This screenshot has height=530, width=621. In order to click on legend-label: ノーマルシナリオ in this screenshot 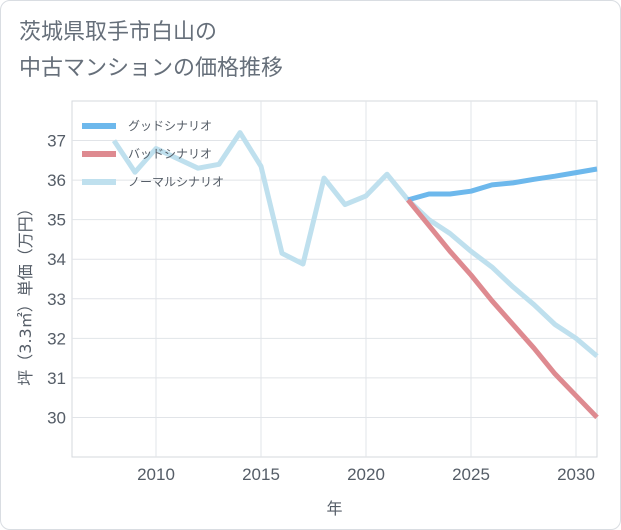, I will do `click(176, 182)`.